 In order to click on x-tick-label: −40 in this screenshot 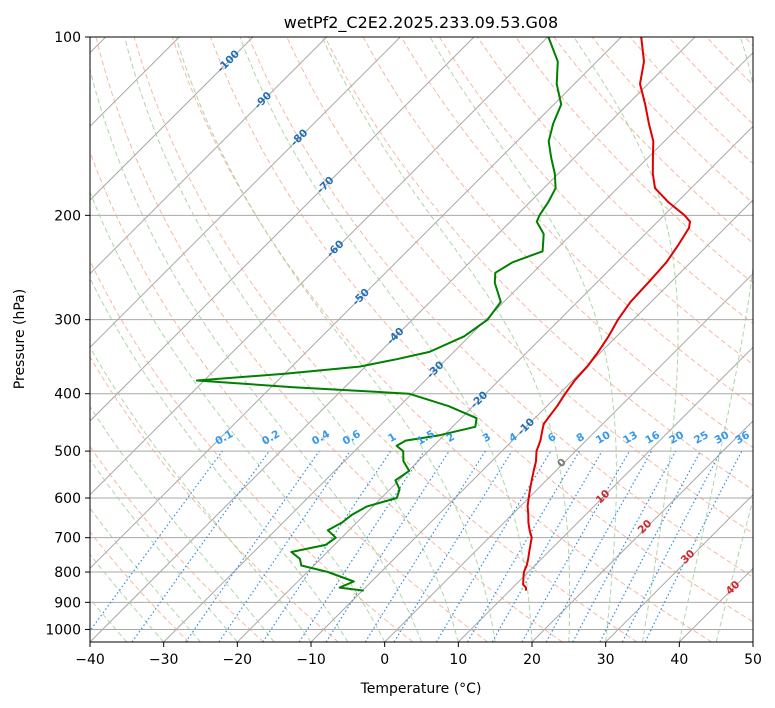, I will do `click(90, 660)`.